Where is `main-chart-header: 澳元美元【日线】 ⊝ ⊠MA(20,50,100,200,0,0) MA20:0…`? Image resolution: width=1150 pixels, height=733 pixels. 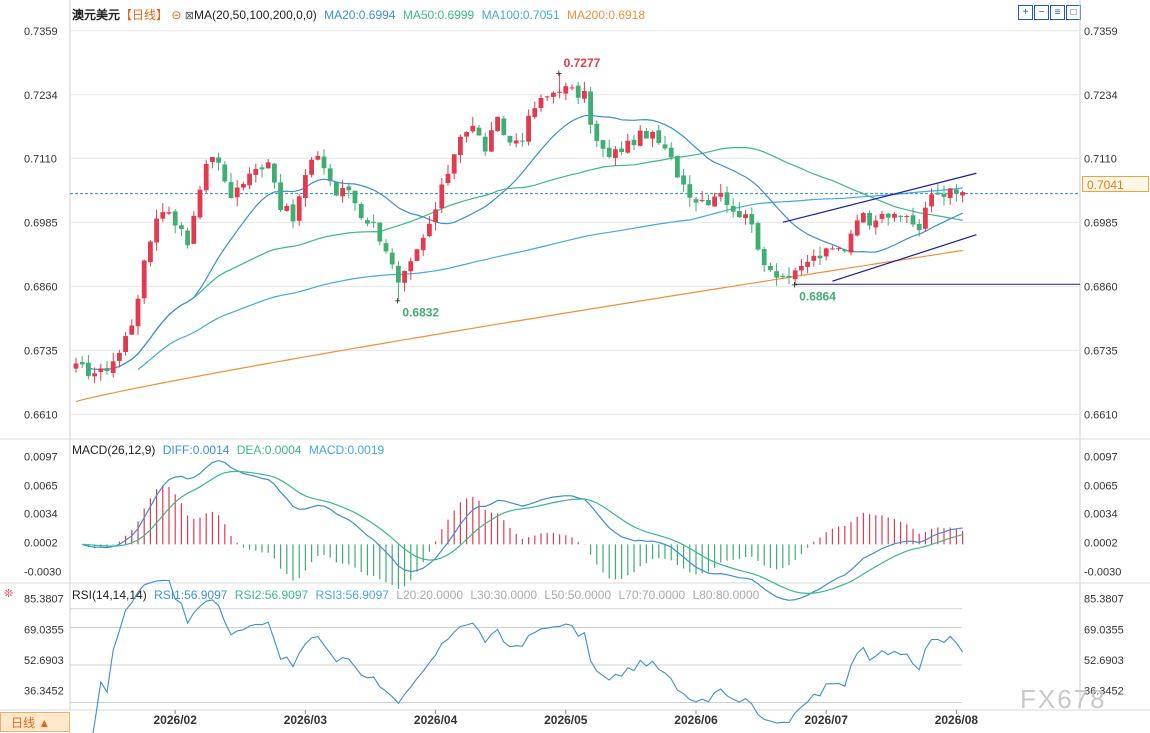
main-chart-header: 澳元美元【日线】 ⊝ ⊠MA(20,50,100,200,0,0) MA20:0… is located at coordinates (358, 14).